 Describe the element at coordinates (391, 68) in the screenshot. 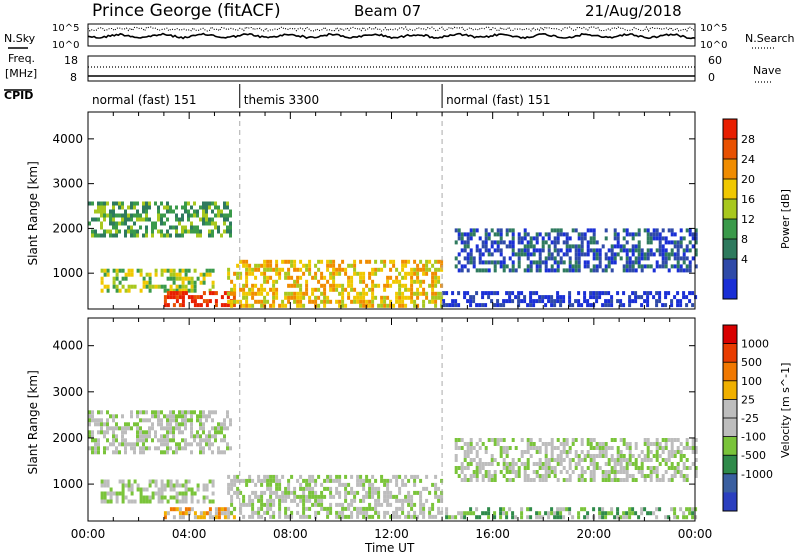

I see `freq-panel-frame` at that location.